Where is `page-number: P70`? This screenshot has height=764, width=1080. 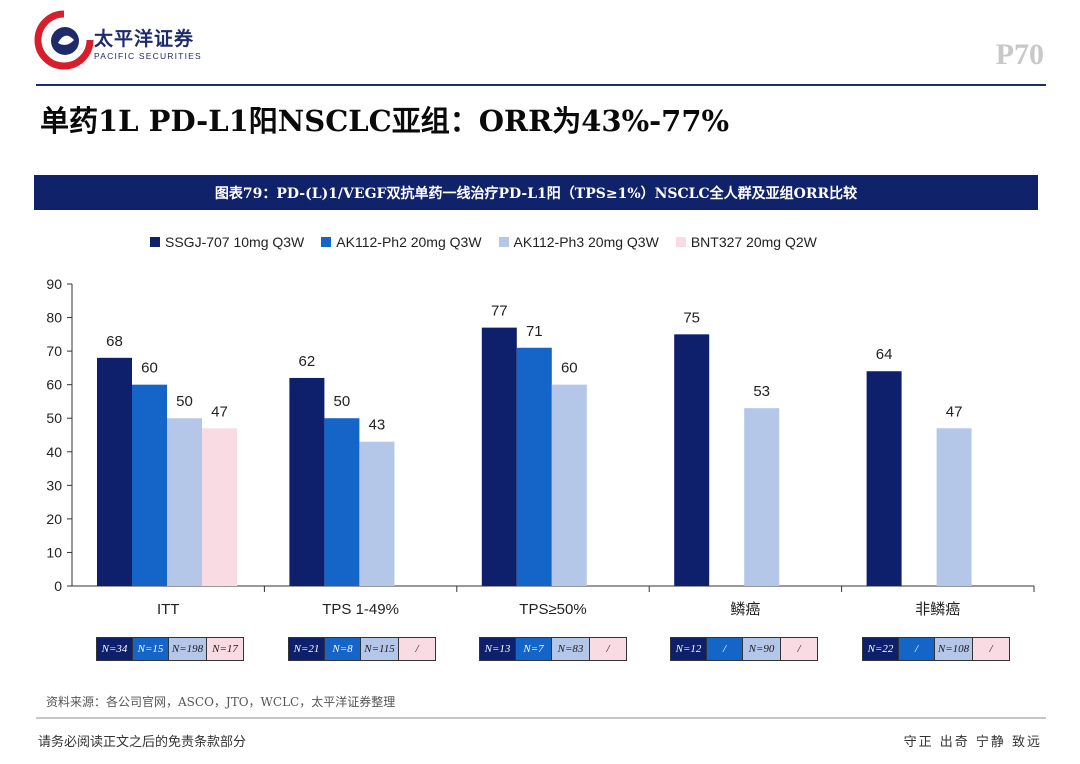
page-number: P70 is located at coordinates (1019, 54).